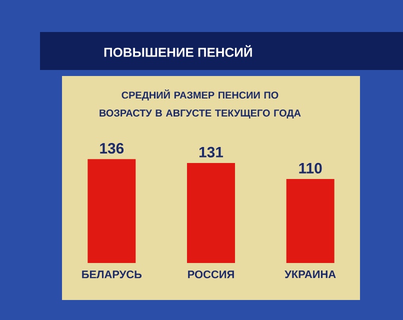  Describe the element at coordinates (310, 274) in the screenshot. I see `x-tick-label: УКРАИНА` at that location.